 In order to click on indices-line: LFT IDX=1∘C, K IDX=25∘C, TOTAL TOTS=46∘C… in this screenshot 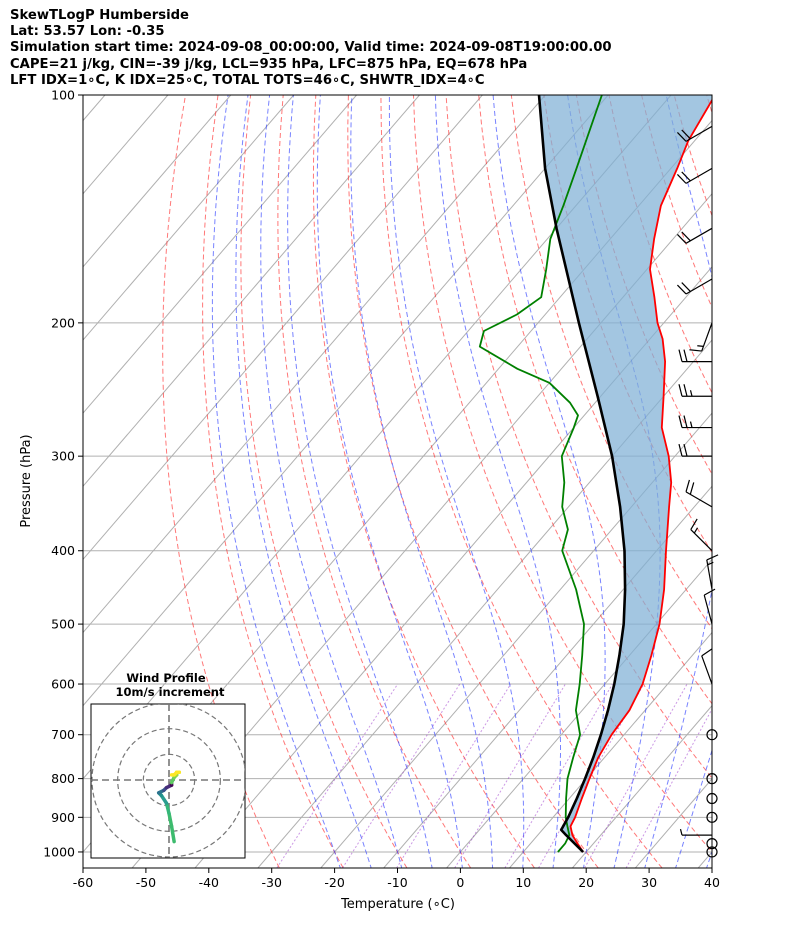, I will do `click(247, 80)`.